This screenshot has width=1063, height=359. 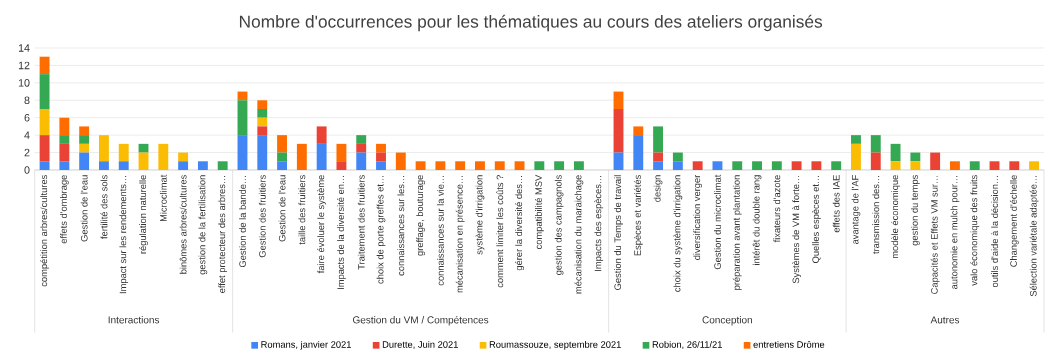 What do you see at coordinates (282, 208) in the screenshot?
I see `x-tick-label: Gestion de l'eau` at bounding box center [282, 208].